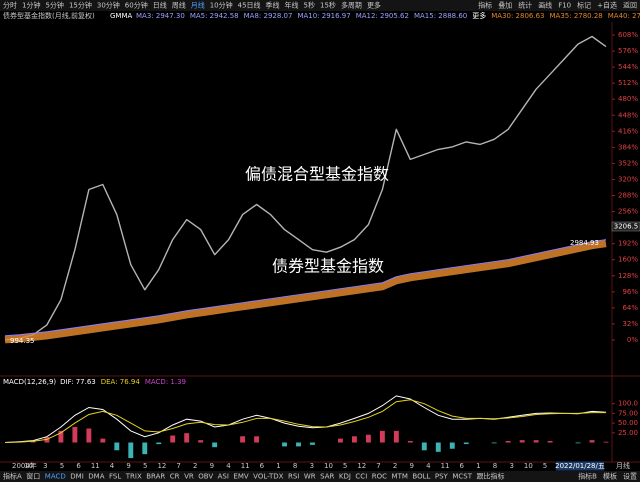  What do you see at coordinates (205, 477) in the screenshot?
I see `indicator-tab: OBV` at bounding box center [205, 477].